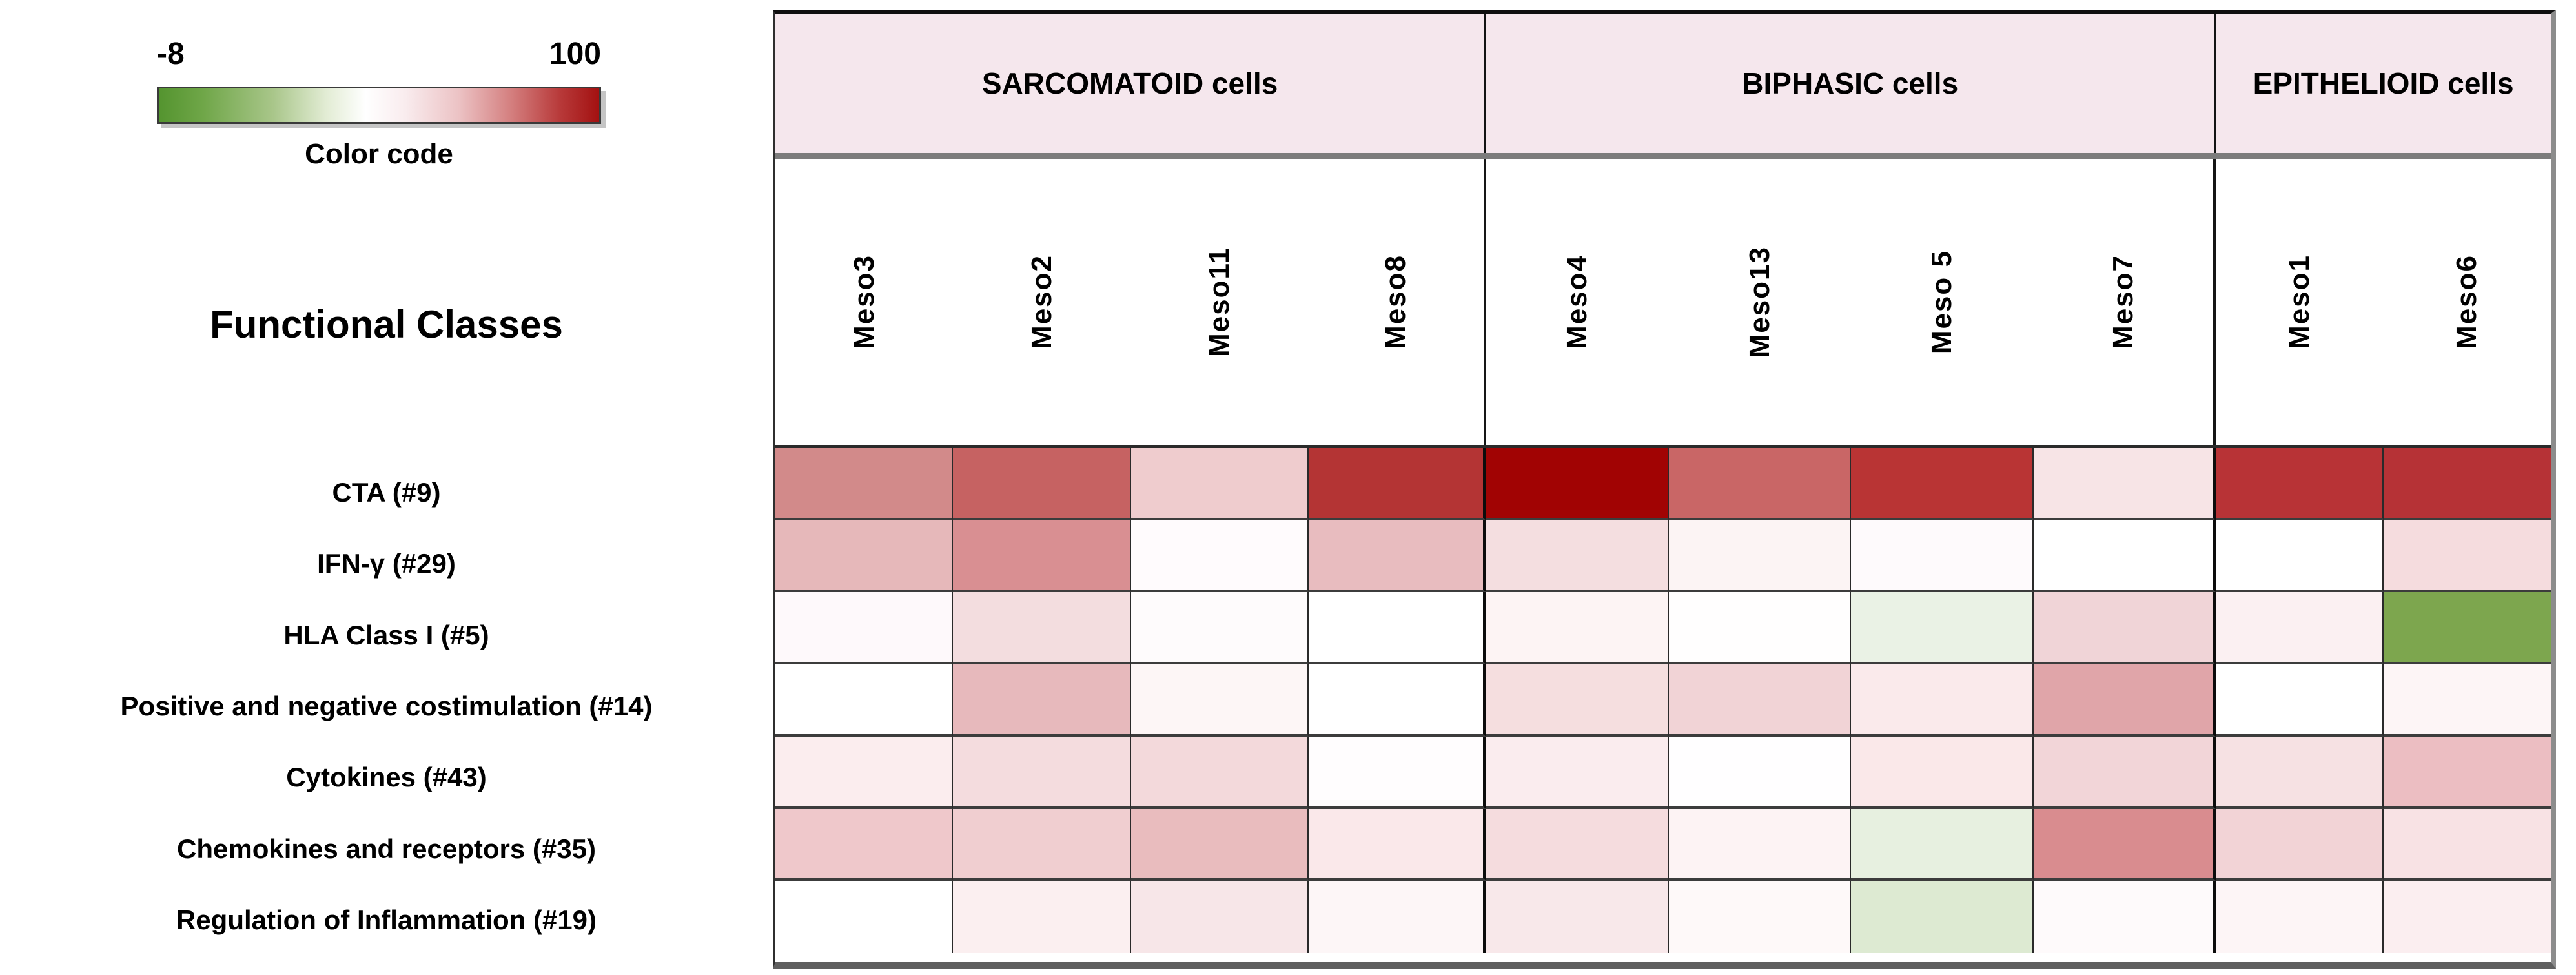 This screenshot has width=2576, height=975. Describe the element at coordinates (386, 634) in the screenshot. I see `row-label: HLA Class I (#5)` at that location.